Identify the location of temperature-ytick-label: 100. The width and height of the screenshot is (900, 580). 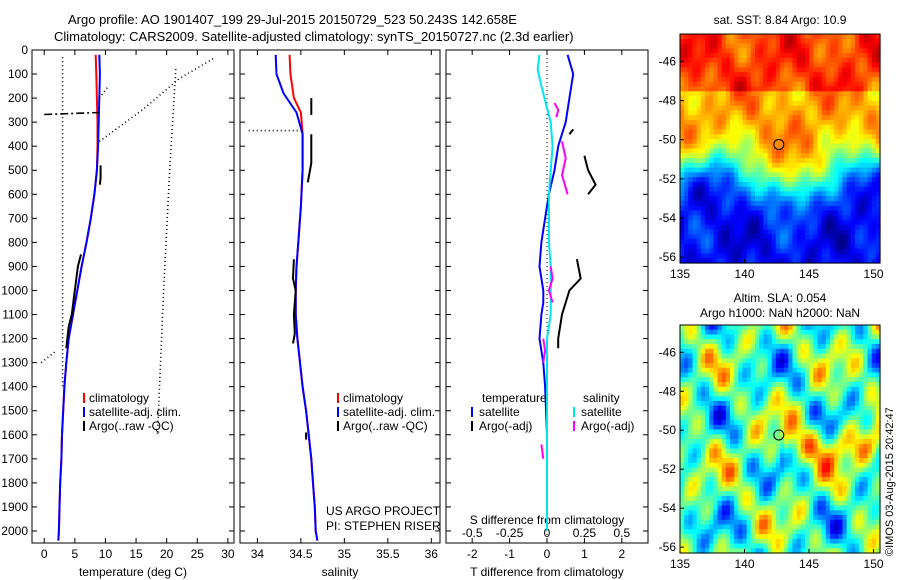
(18, 74).